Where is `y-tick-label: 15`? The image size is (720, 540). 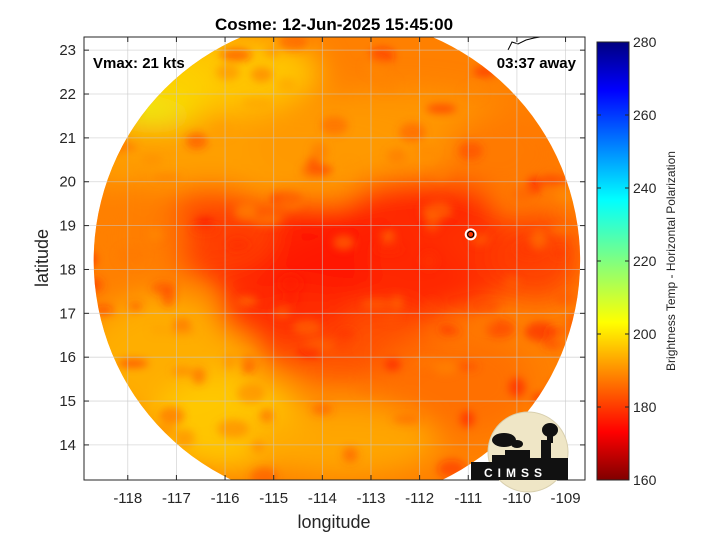 y-tick-label: 15 is located at coordinates (67, 401).